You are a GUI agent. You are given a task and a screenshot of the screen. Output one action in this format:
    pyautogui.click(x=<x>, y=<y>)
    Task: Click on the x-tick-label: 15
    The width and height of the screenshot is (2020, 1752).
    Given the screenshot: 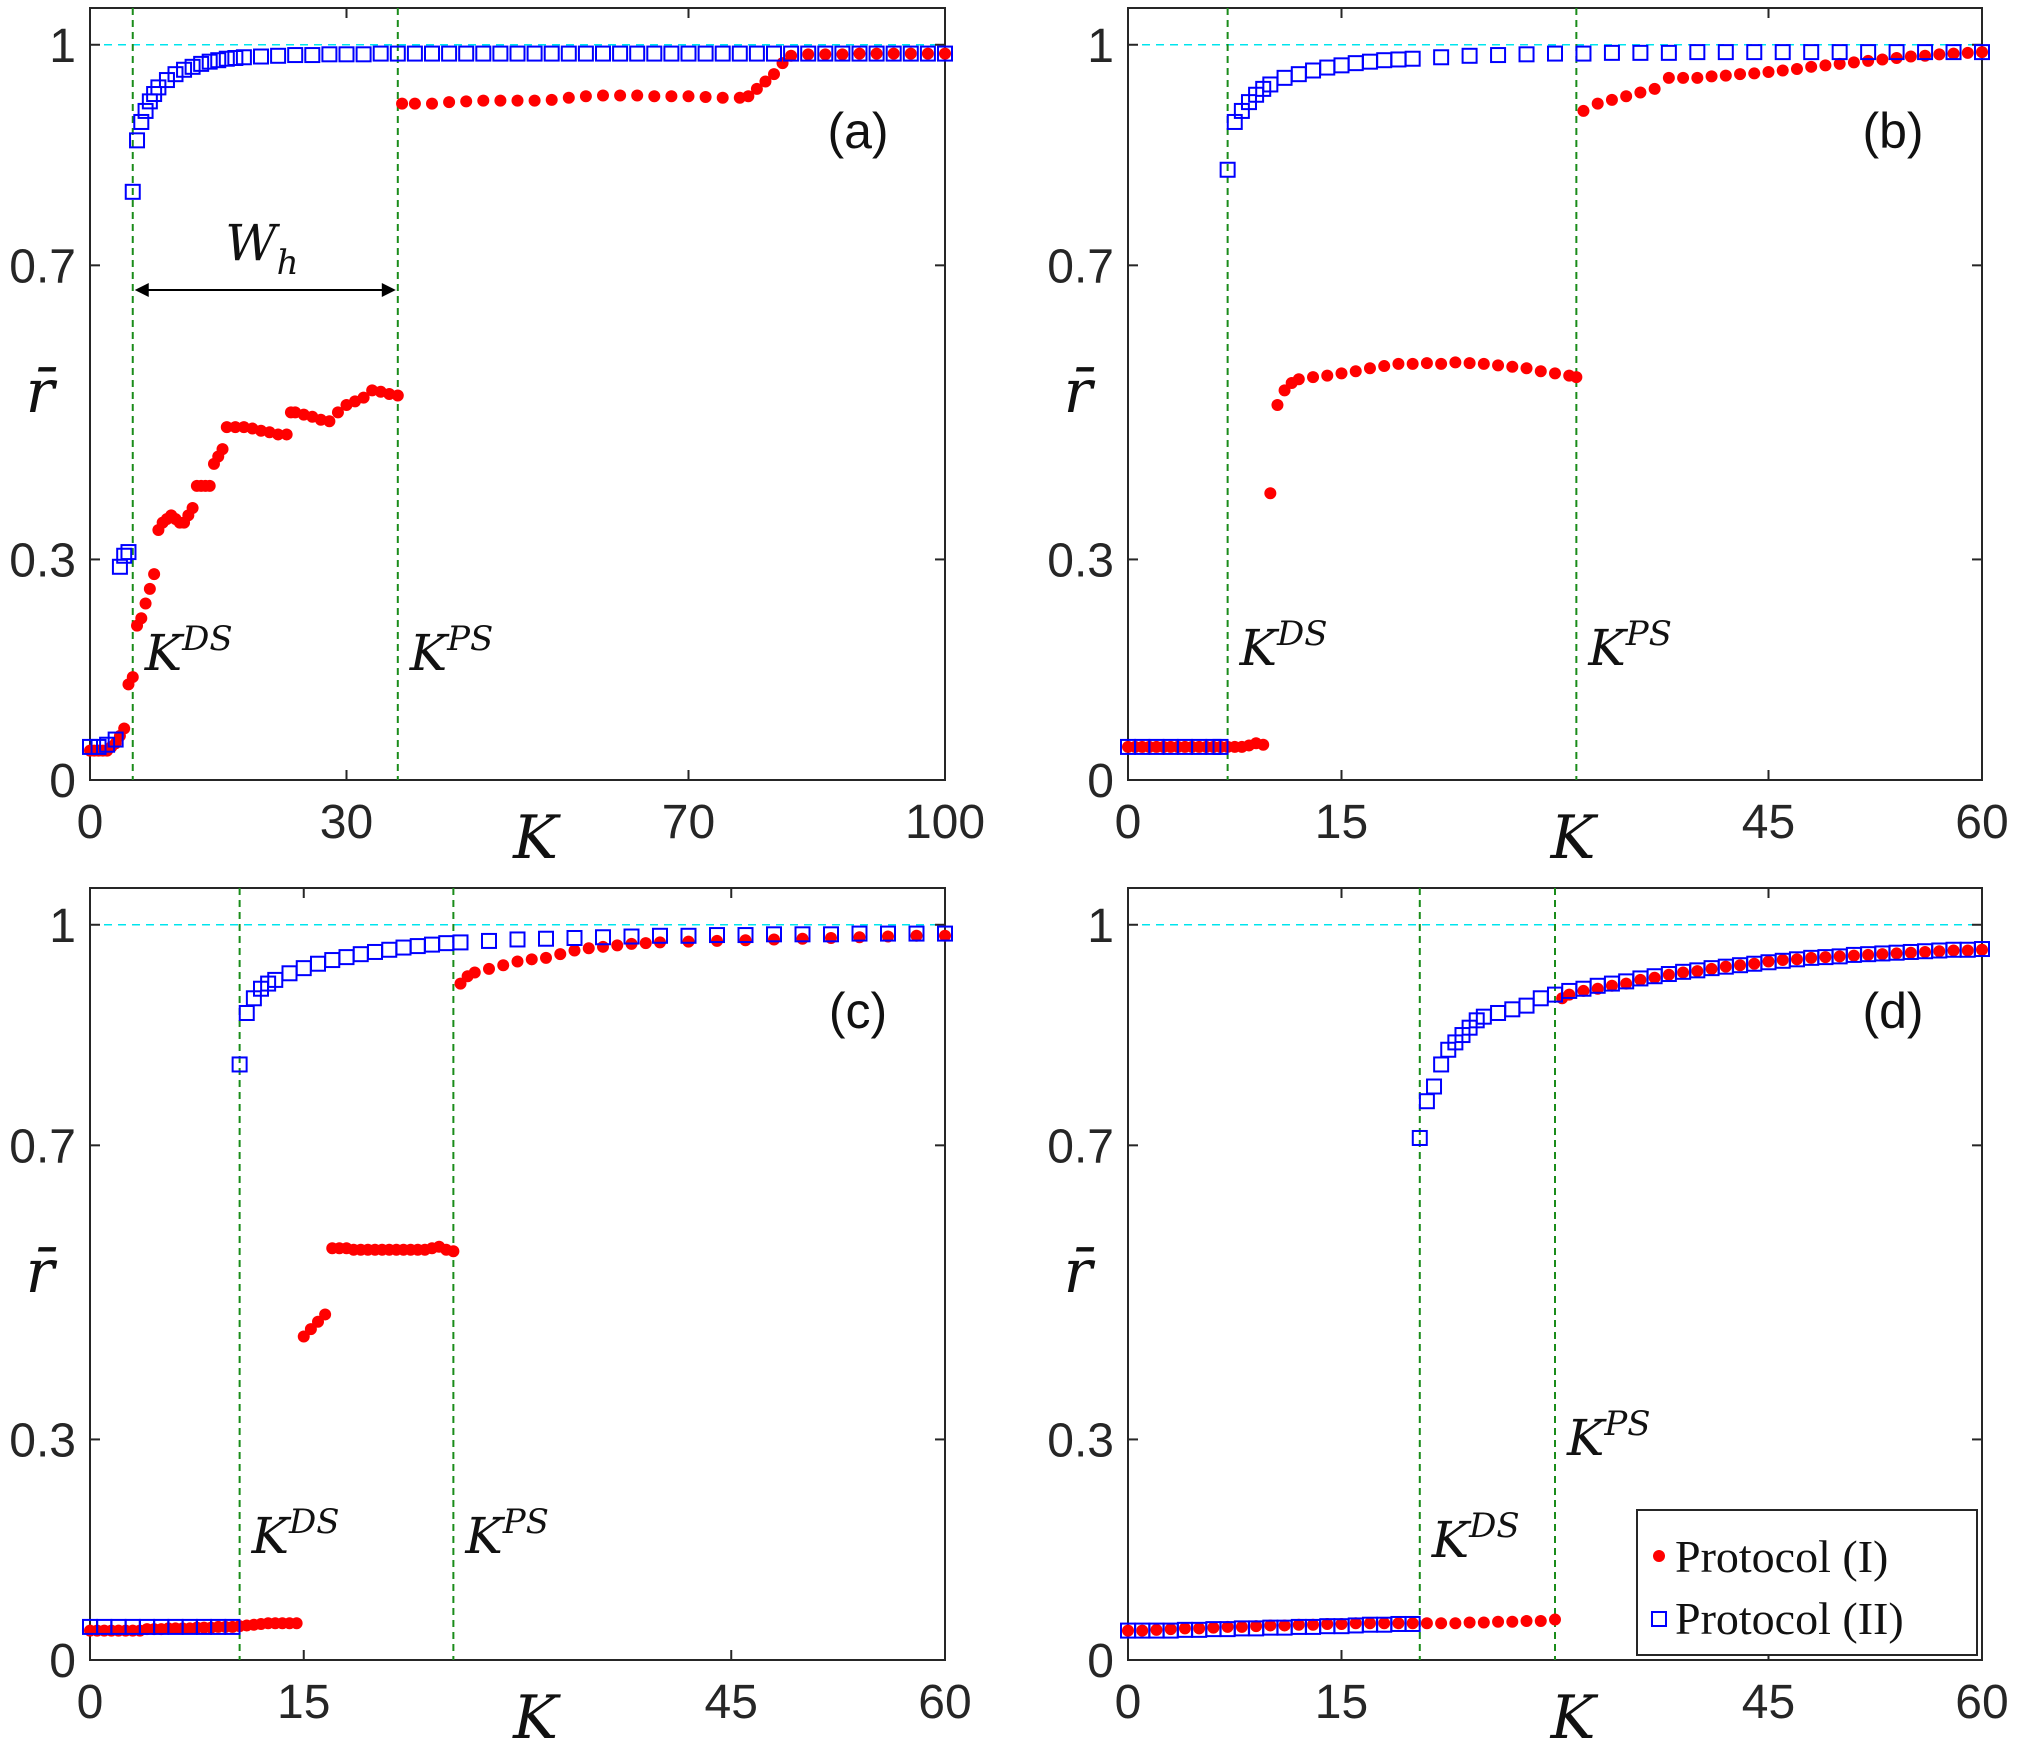 What is the action you would take?
    pyautogui.click(x=303, y=1702)
    